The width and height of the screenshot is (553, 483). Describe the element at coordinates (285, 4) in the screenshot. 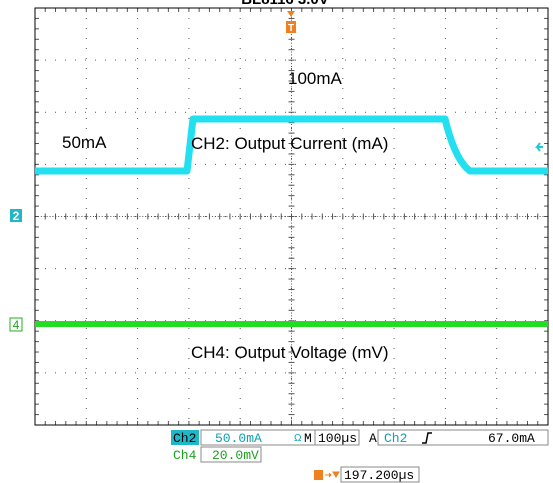

I see `title: BL8116 3.0V` at that location.